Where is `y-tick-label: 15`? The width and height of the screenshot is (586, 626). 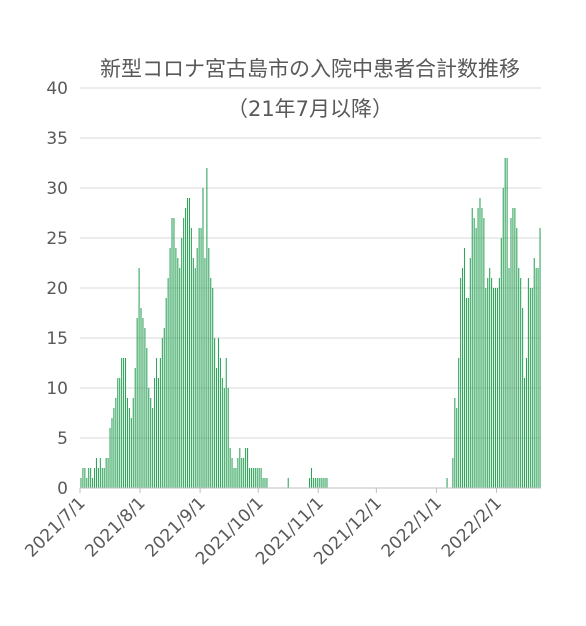
y-tick-label: 15 is located at coordinates (57, 339).